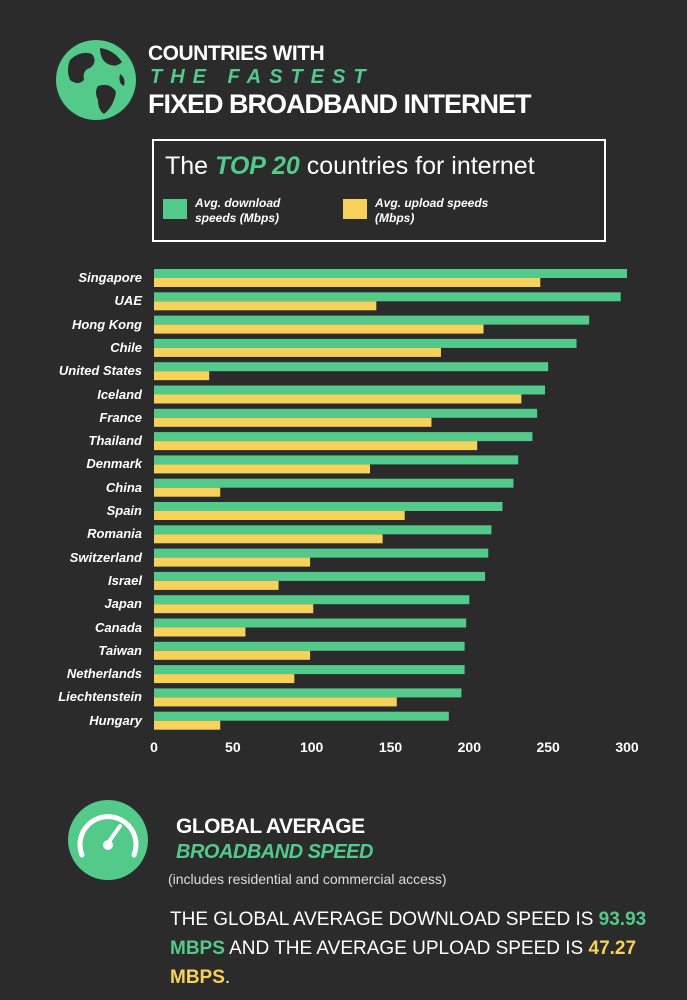 The image size is (687, 1000). What do you see at coordinates (311, 747) in the screenshot?
I see `x-tick-label: 100` at bounding box center [311, 747].